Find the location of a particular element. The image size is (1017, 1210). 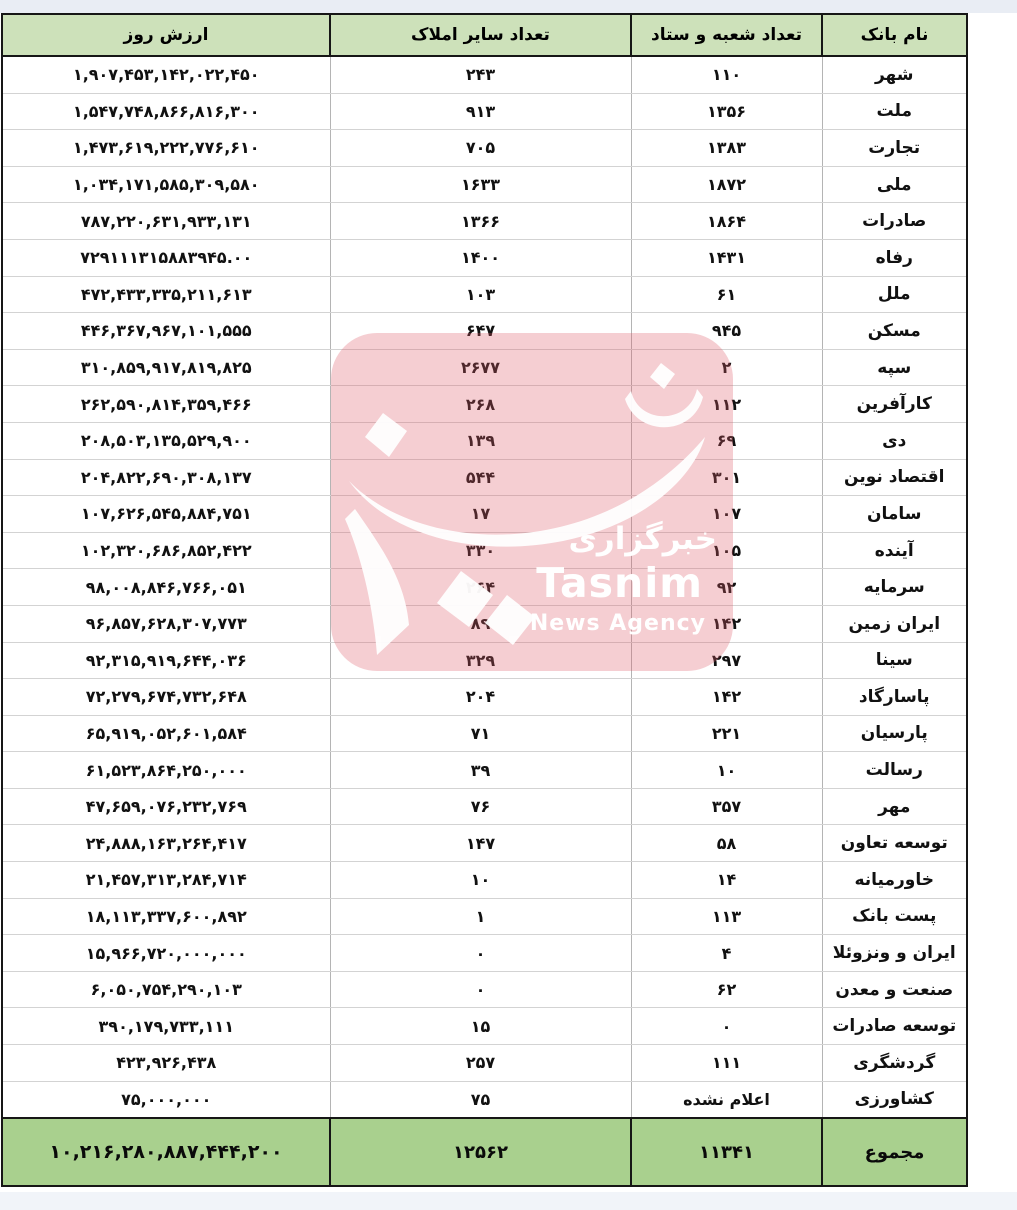

cell-day-value: ۱,۵۴۷,۷۴۸,۸۶۶,۸۱۶,۳۰۰ is located at coordinates (165, 112).